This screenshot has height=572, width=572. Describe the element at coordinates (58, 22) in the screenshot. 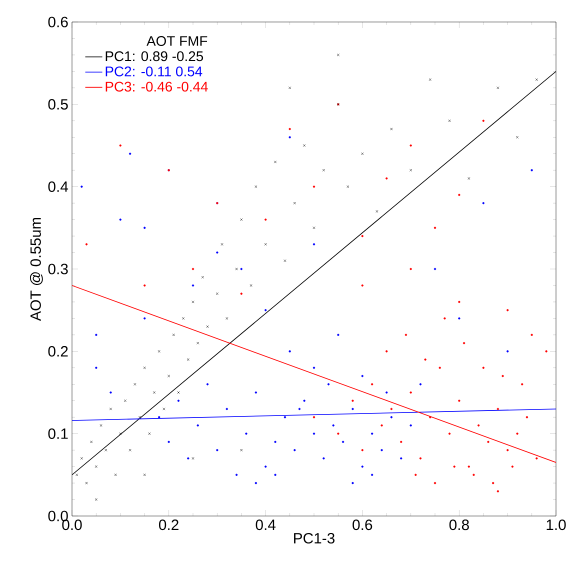

I see `y-tick-label: 0.6` at that location.